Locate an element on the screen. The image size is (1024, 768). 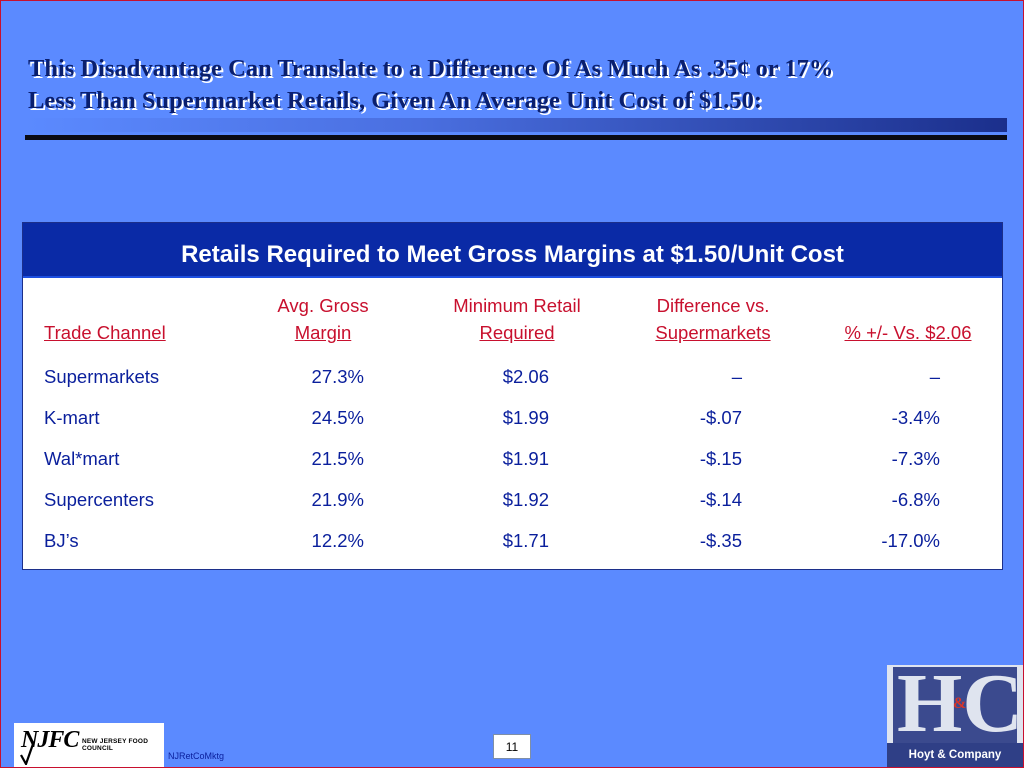
cell-difference: – is located at coordinates (736, 376).